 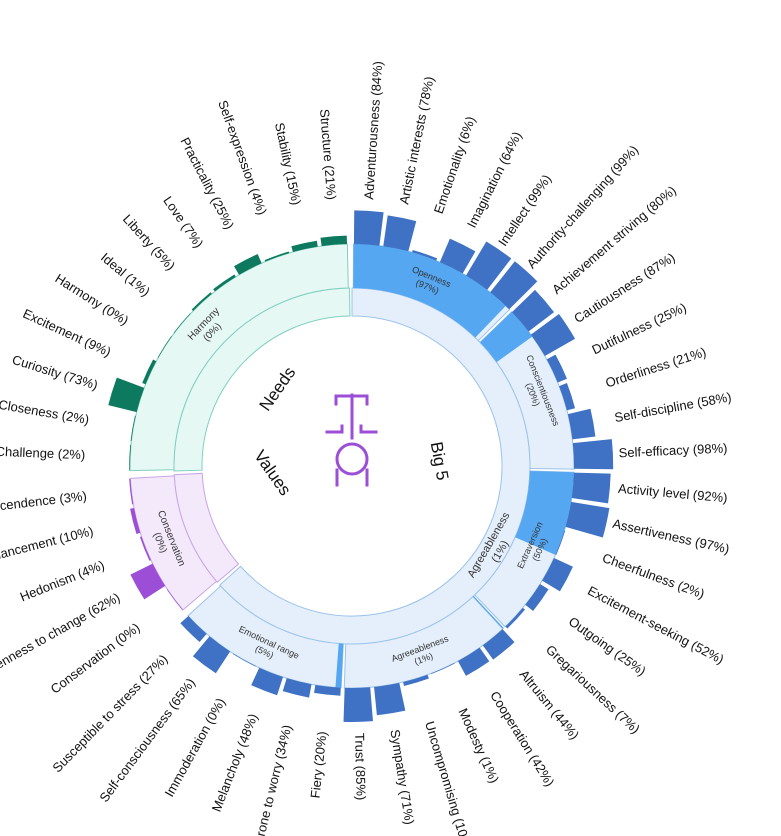 What do you see at coordinates (327, 690) in the screenshot?
I see `facet-bar-fiery` at bounding box center [327, 690].